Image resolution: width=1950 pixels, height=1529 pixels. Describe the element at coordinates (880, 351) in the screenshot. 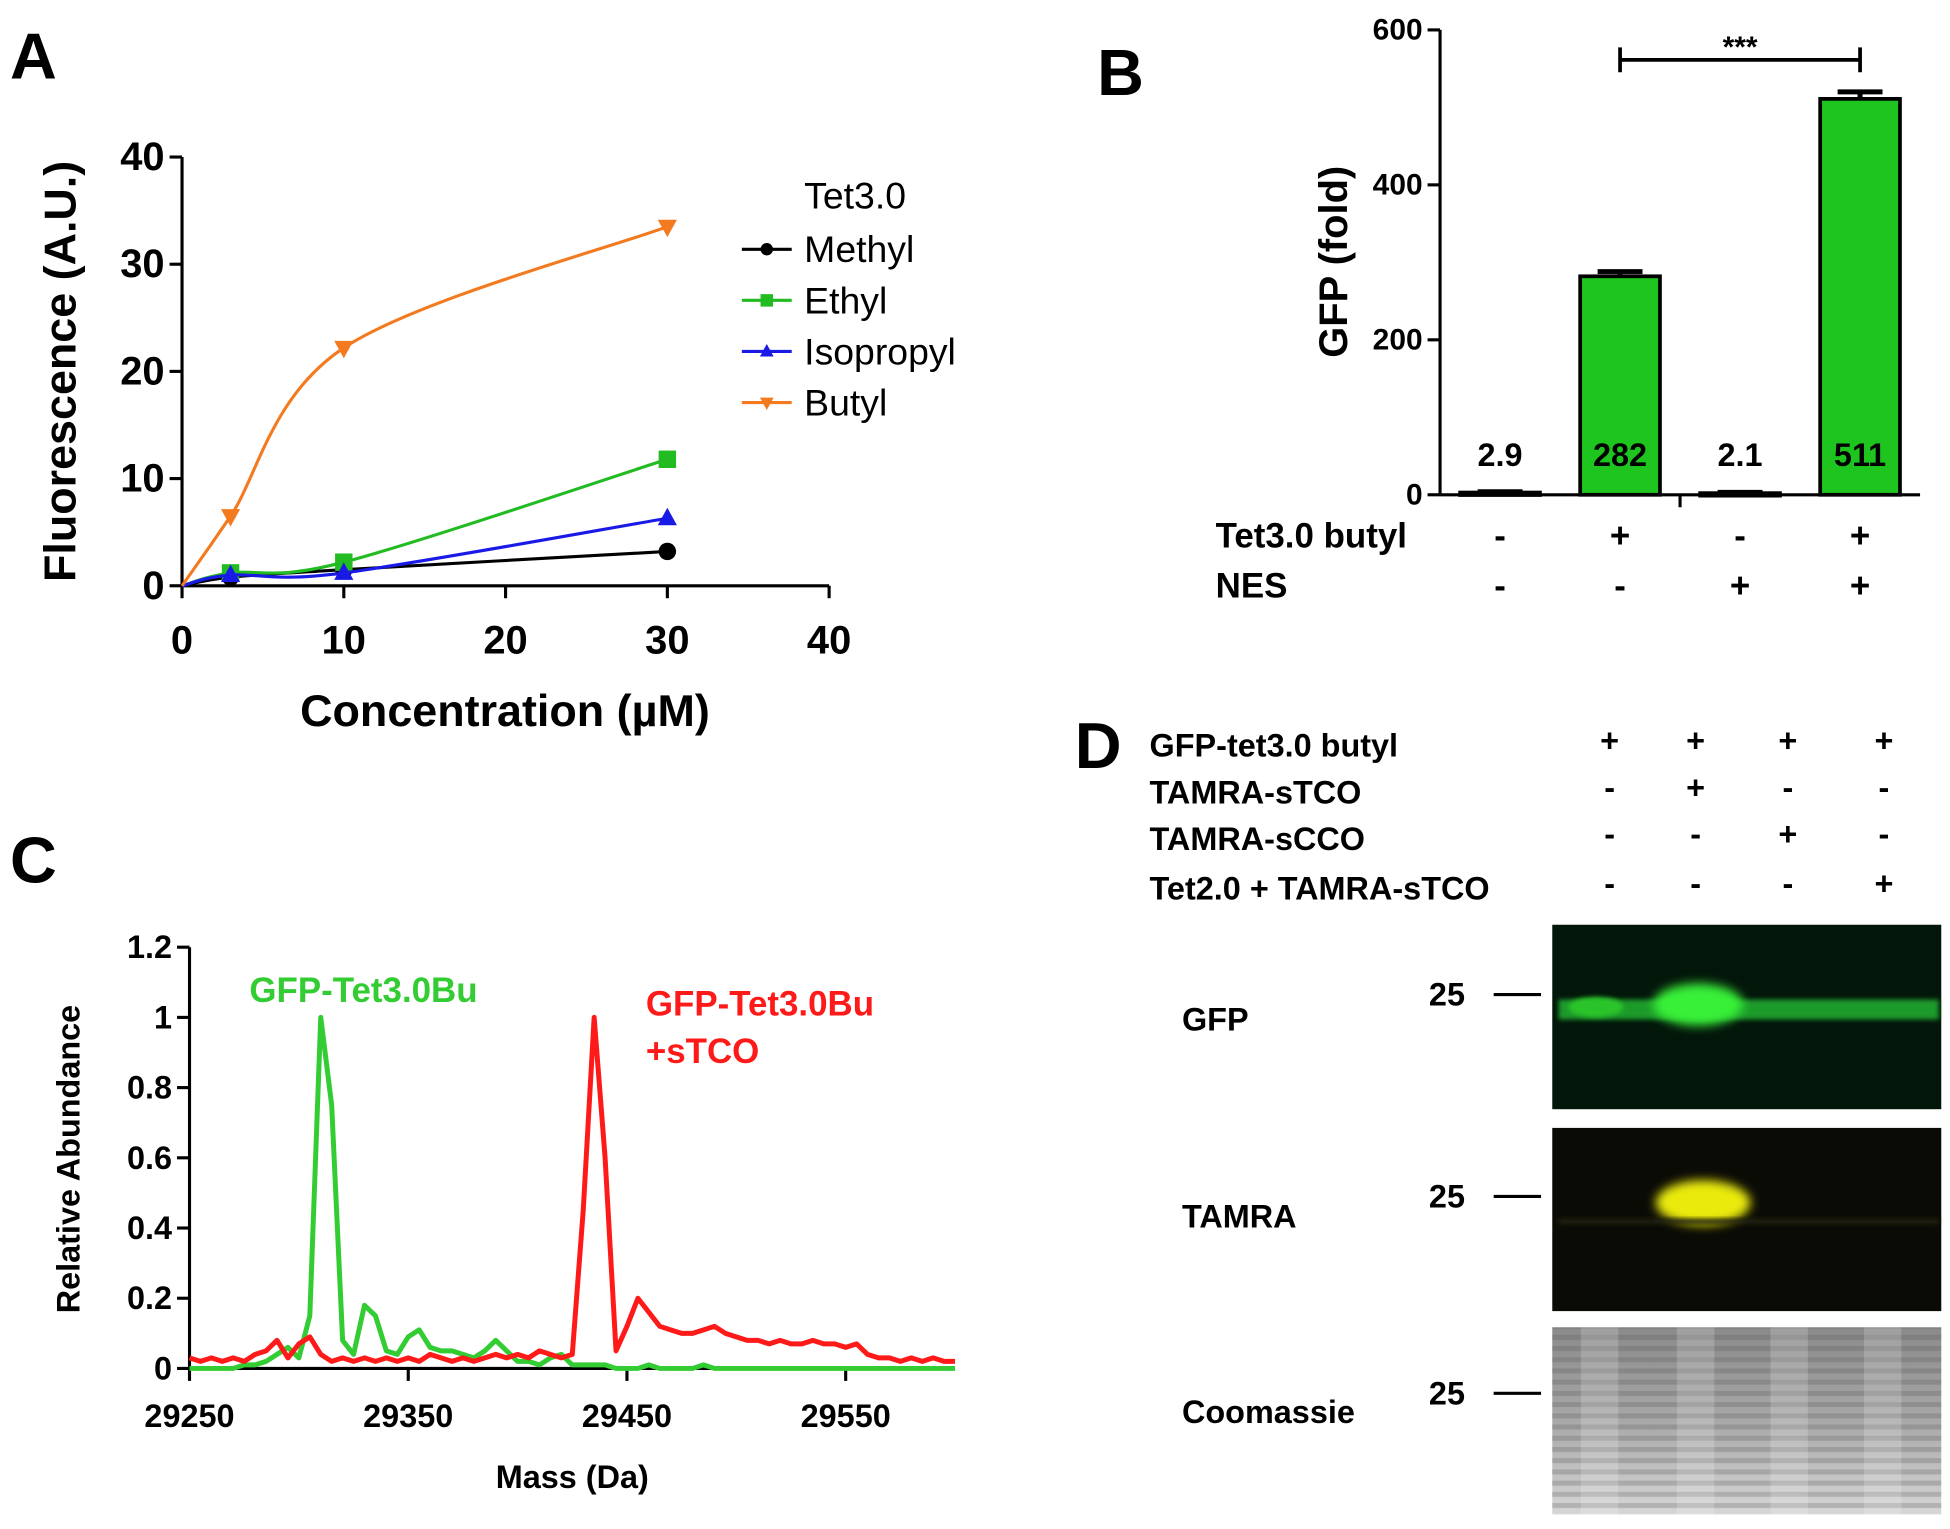

I see `legend-label: Isopropyl` at that location.